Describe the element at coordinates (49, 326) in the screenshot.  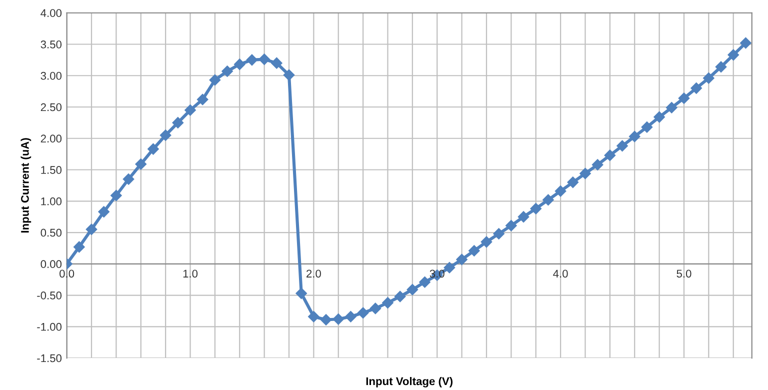
I see `y-tick-label: -1.00` at that location.